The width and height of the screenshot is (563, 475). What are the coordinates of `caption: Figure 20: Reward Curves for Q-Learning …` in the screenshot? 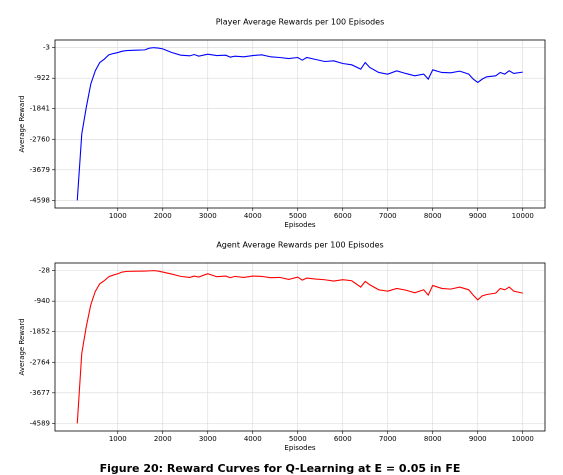 It's located at (280, 468).